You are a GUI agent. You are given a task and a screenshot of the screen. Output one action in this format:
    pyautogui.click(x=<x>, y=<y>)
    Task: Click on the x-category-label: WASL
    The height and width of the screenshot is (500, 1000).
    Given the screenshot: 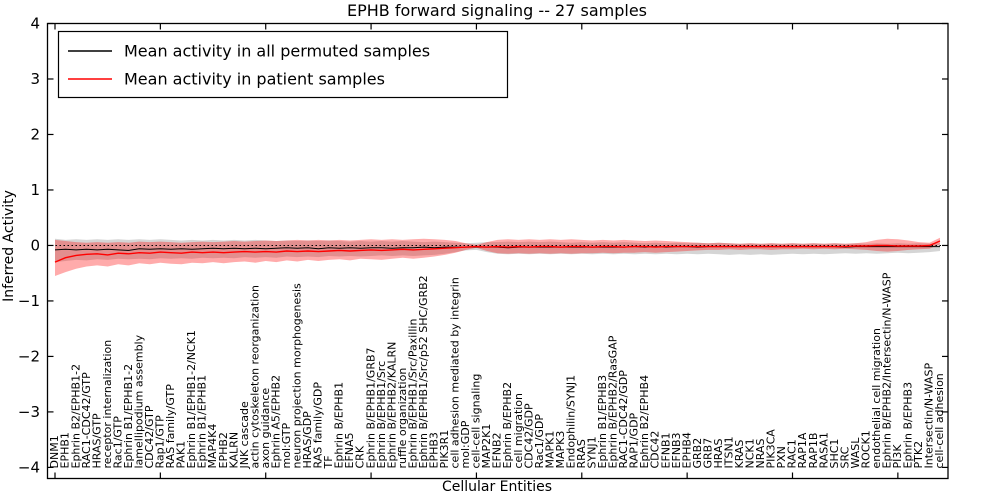 What is the action you would take?
    pyautogui.click(x=855, y=453)
    